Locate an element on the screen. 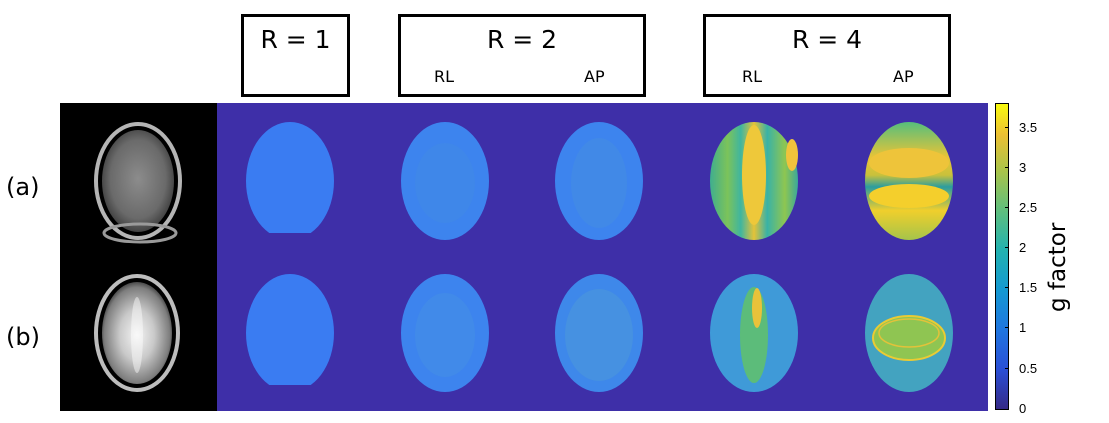 This screenshot has width=1109, height=423. colorbar-label: g factor is located at coordinates (1058, 267).